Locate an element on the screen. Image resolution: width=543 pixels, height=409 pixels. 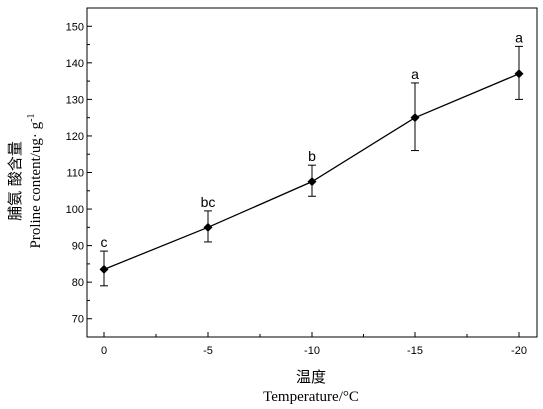
y-axis-title-text: Proline content/ug· g is located at coordinates (36, 184).